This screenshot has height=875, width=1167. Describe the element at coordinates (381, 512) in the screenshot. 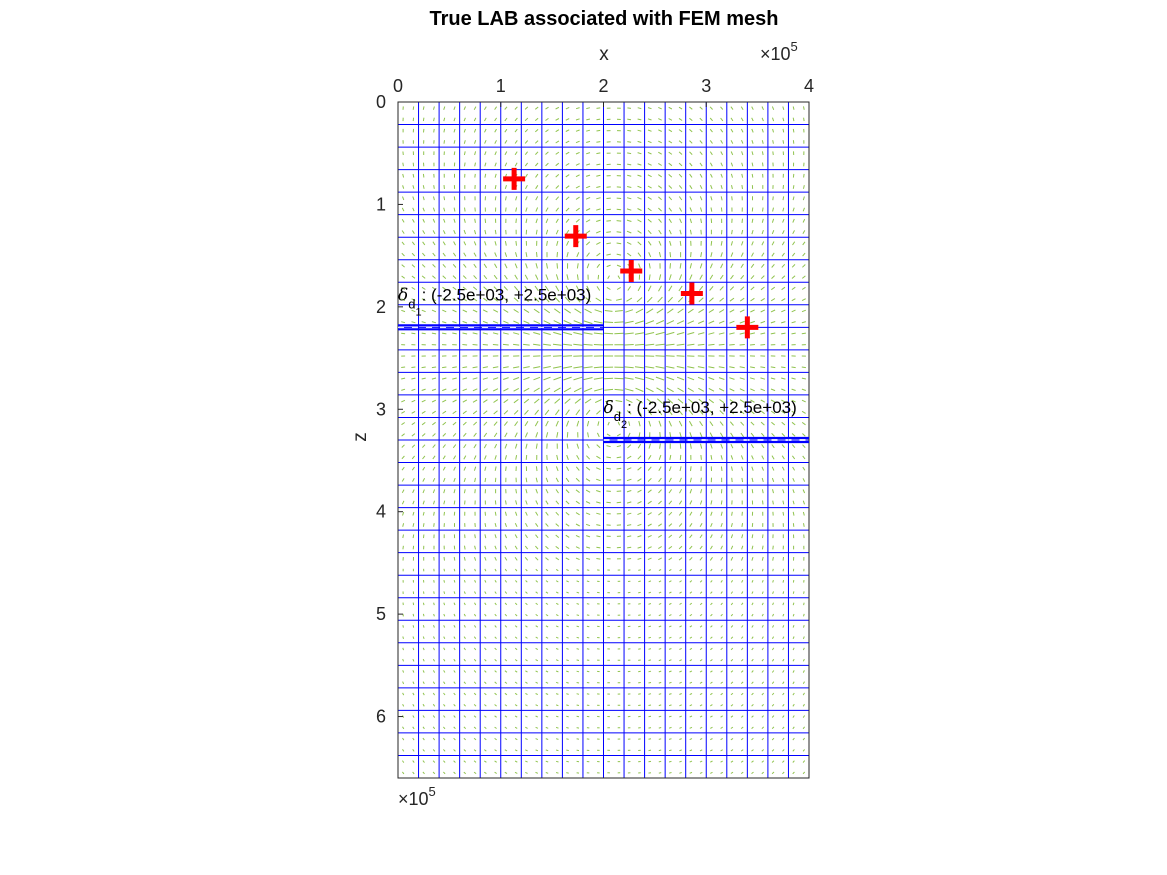

I see `z-tick-label: 4` at that location.